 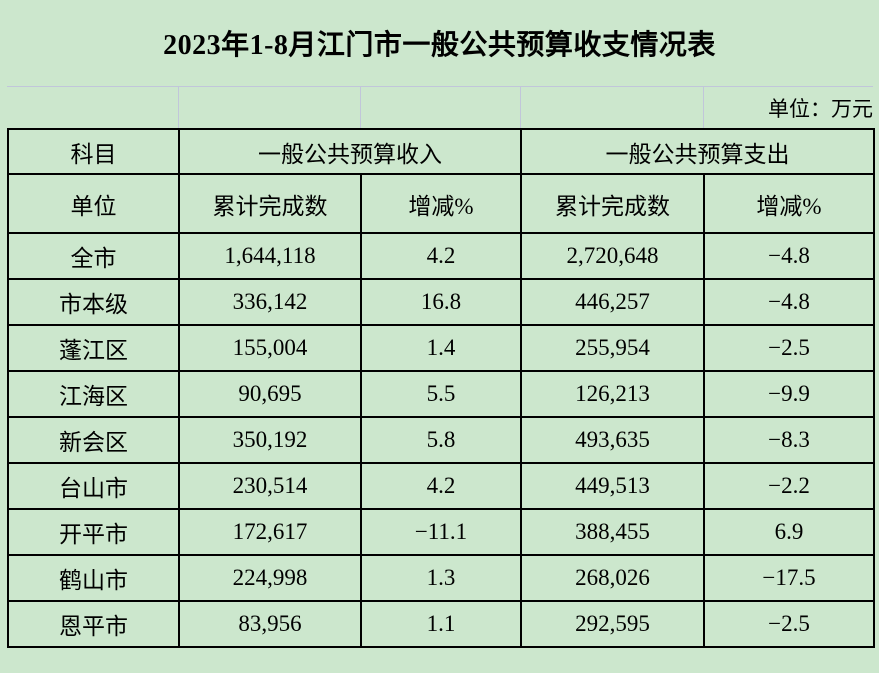 I want to click on cell-revenue-change: 5.8, so click(x=441, y=440).